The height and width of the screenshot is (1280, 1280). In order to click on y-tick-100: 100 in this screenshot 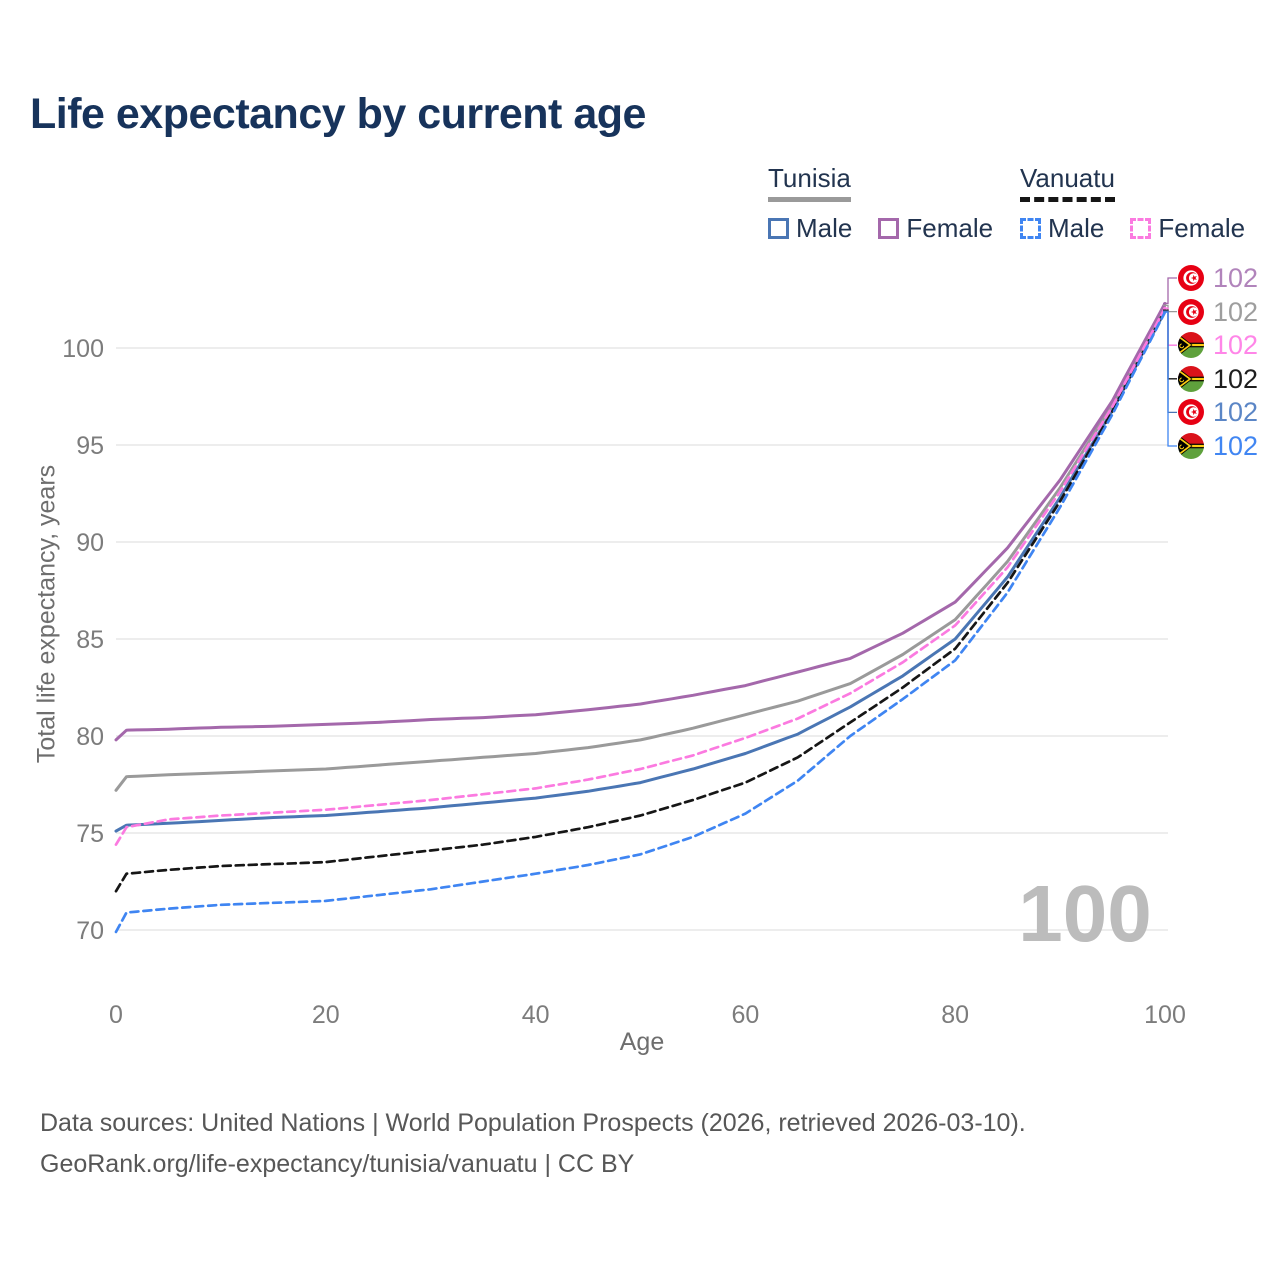, I will do `click(83, 349)`.